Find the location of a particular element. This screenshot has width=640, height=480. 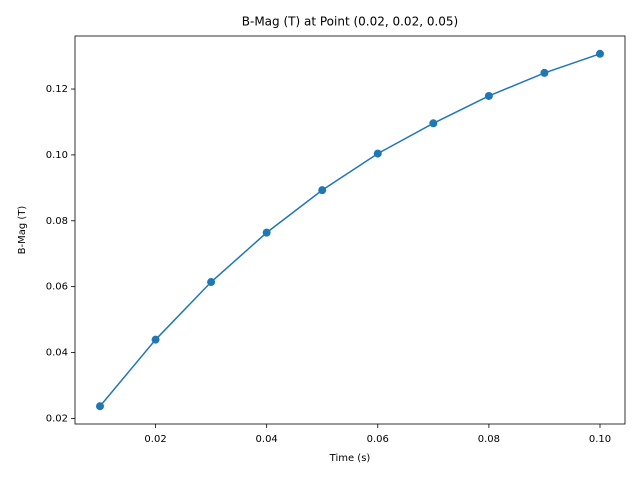

y-tick-label: 0.04 is located at coordinates (57, 353).